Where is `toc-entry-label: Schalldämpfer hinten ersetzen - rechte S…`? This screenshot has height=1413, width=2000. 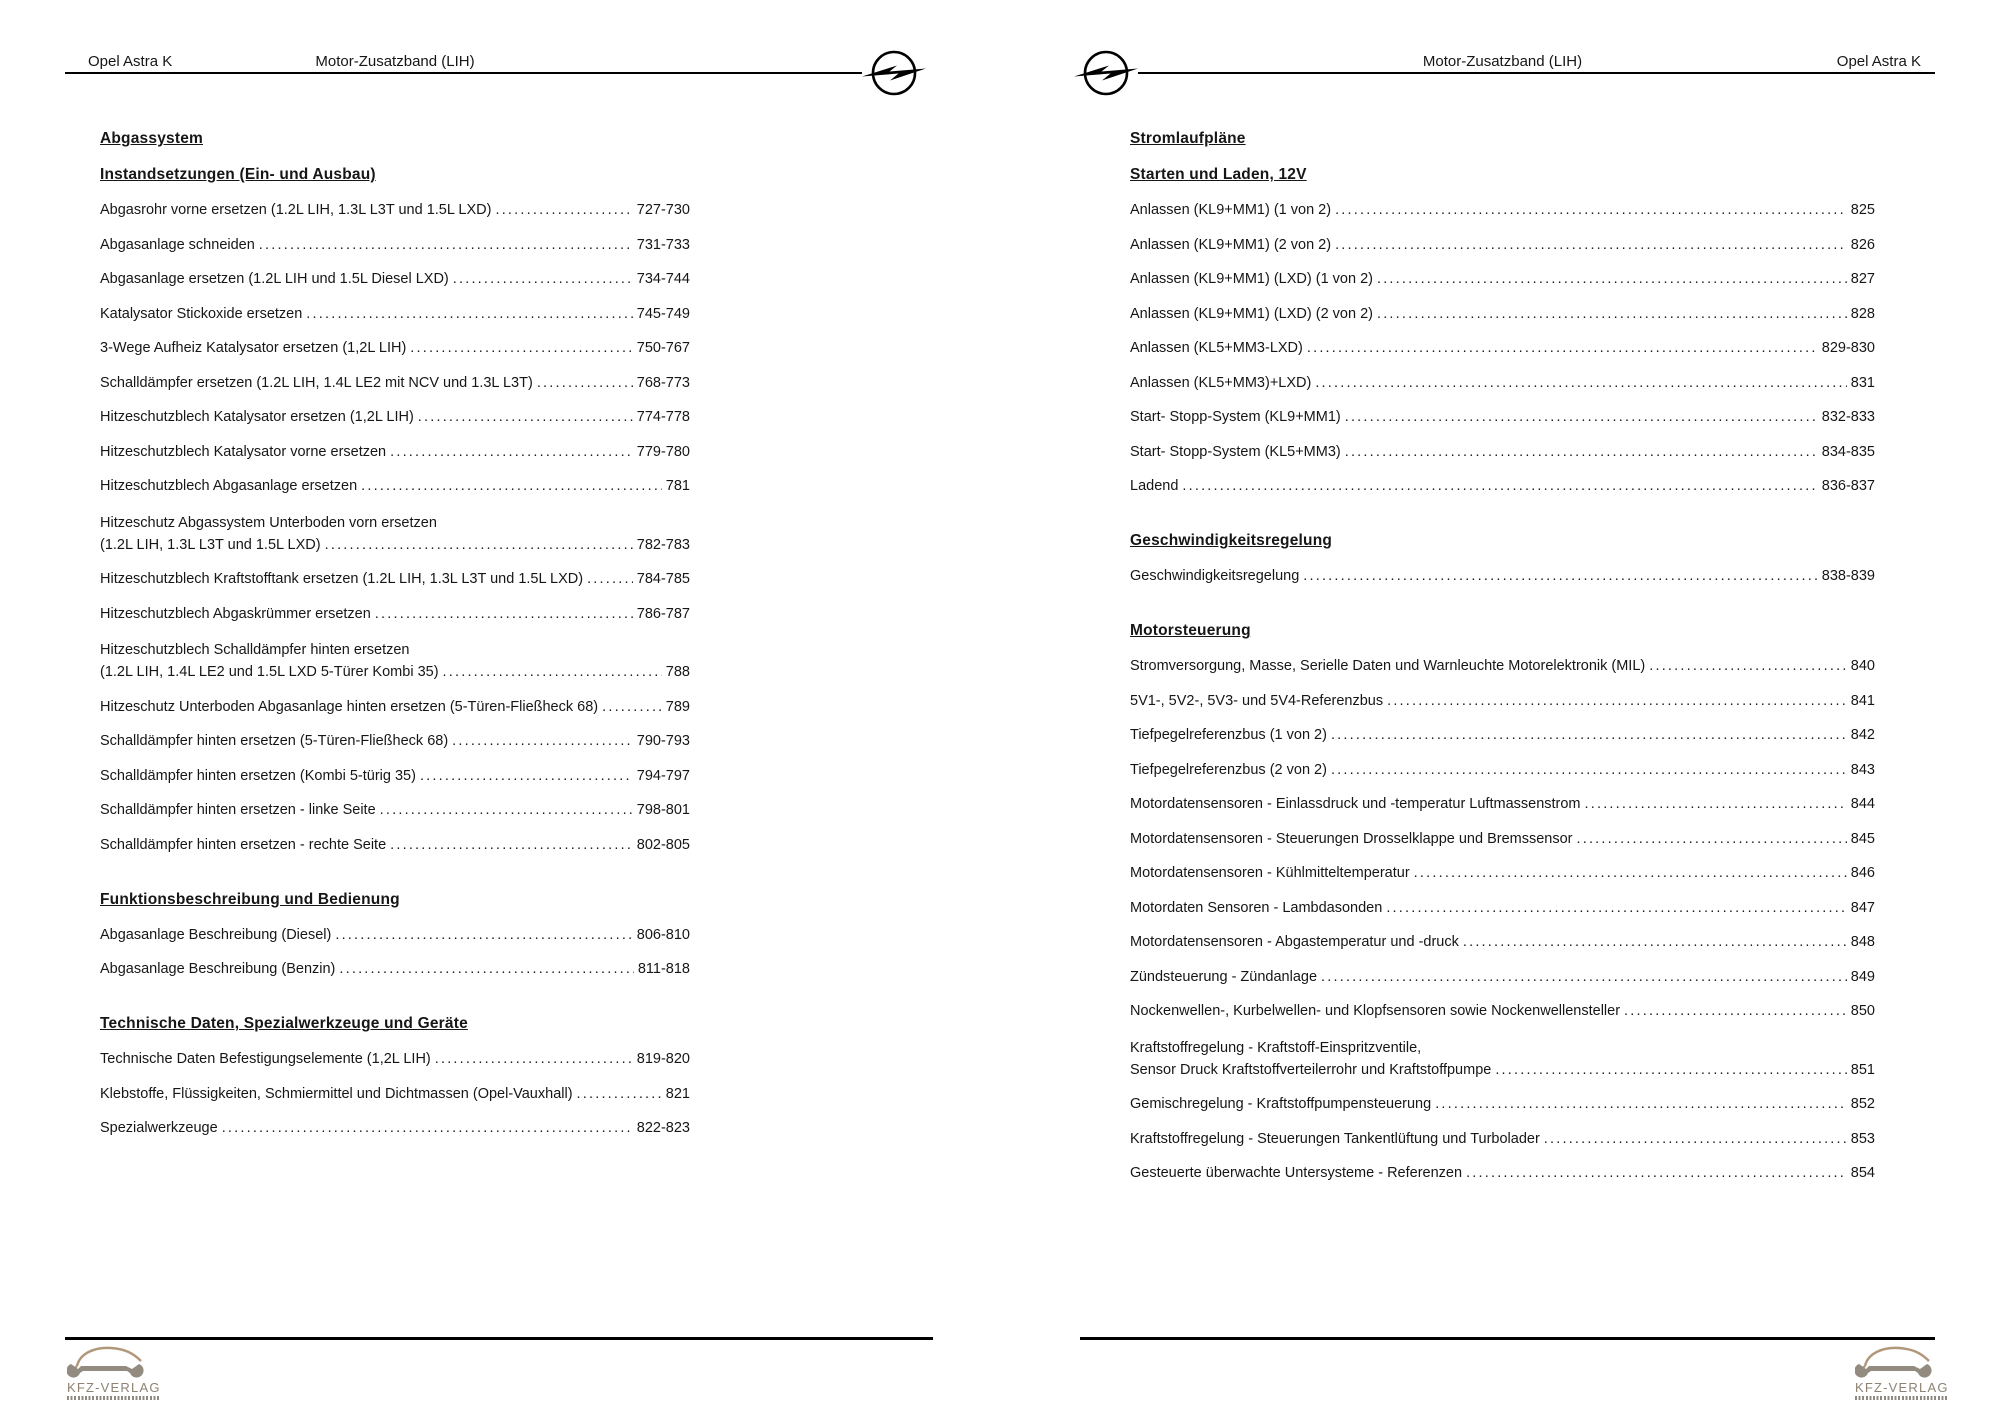
toc-entry-label: Schalldämpfer hinten ersetzen - rechte S… is located at coordinates (243, 844).